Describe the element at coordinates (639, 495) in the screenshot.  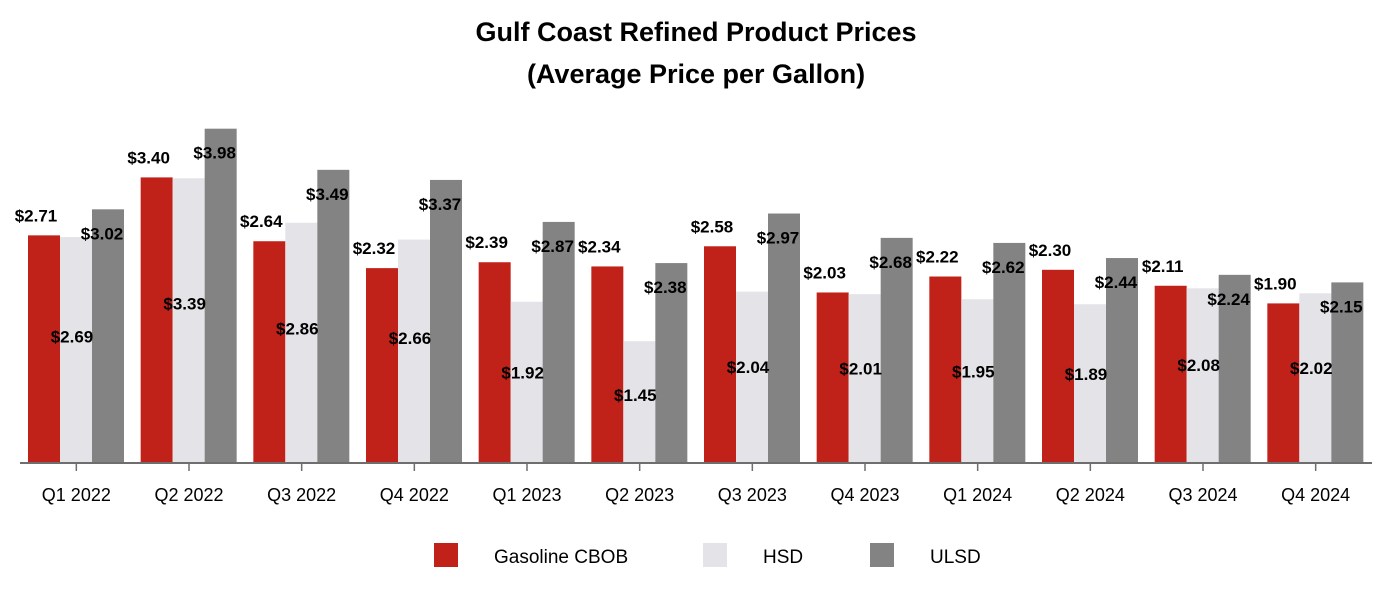
I see `x-tick-label-q2-2023: Q2 2023` at that location.